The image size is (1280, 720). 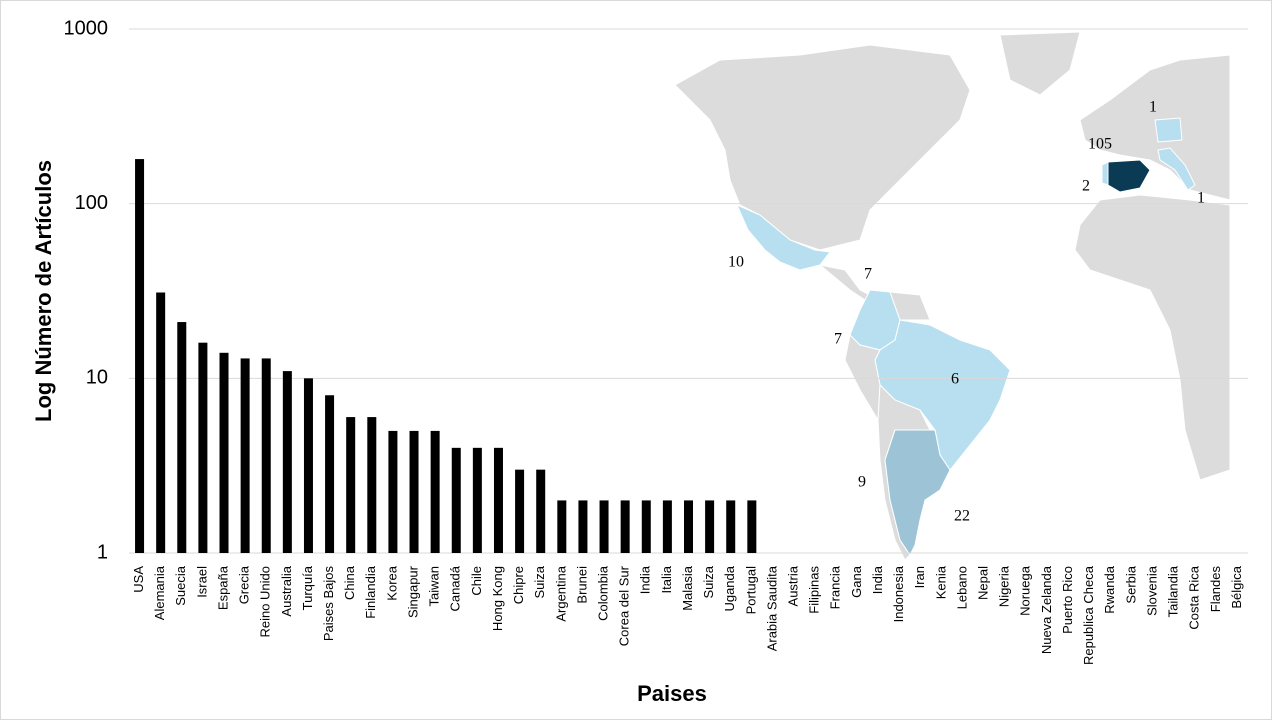 What do you see at coordinates (1109, 589) in the screenshot?
I see `x-tick-label: Rwanda` at bounding box center [1109, 589].